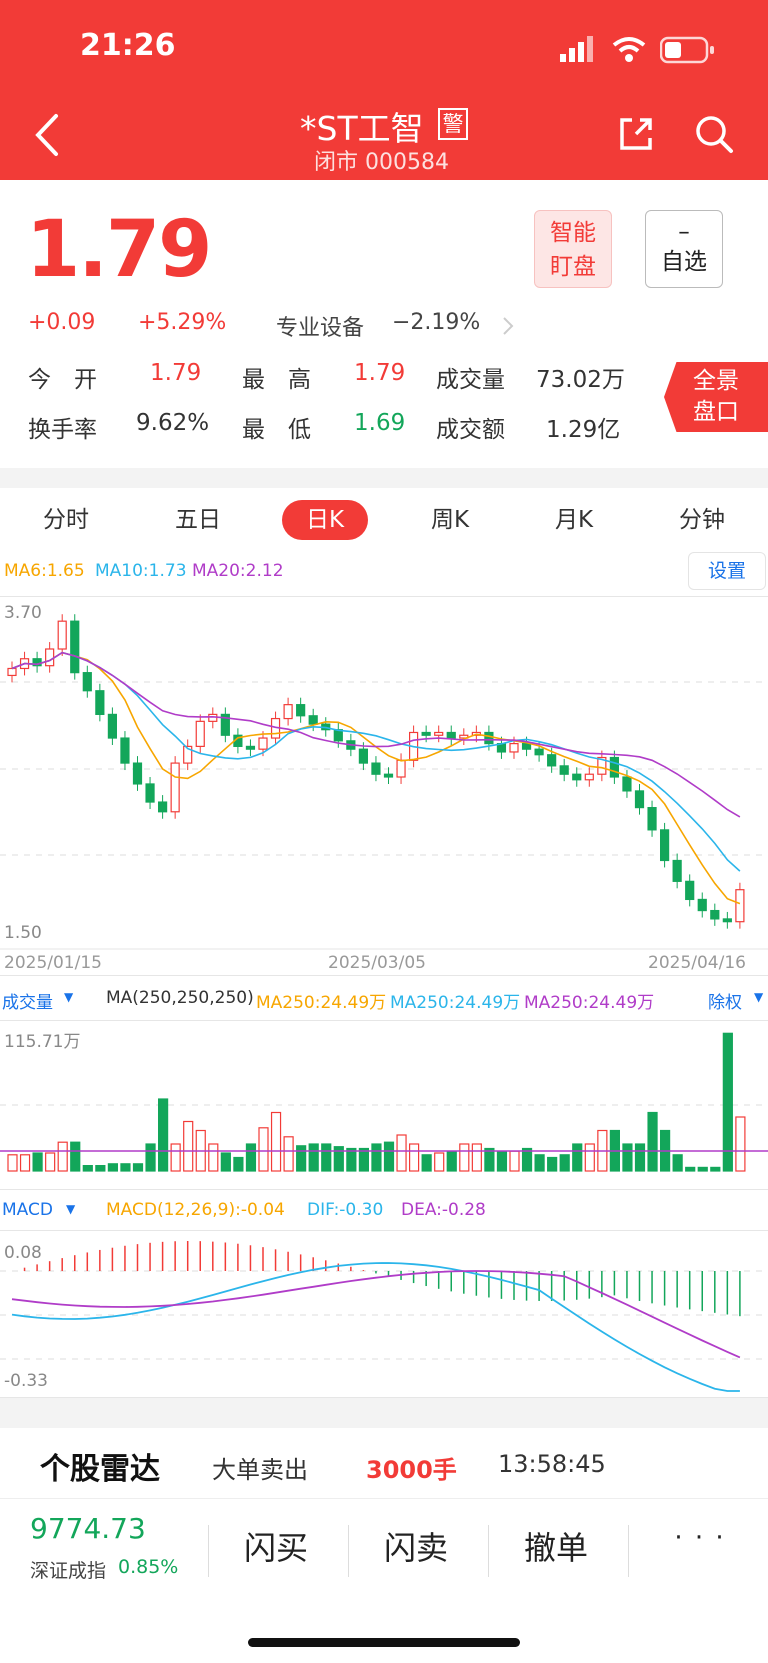 Image resolution: width=768 pixels, height=1663 pixels. I want to click on volume-panel: 115.71万, so click(384, 1105).